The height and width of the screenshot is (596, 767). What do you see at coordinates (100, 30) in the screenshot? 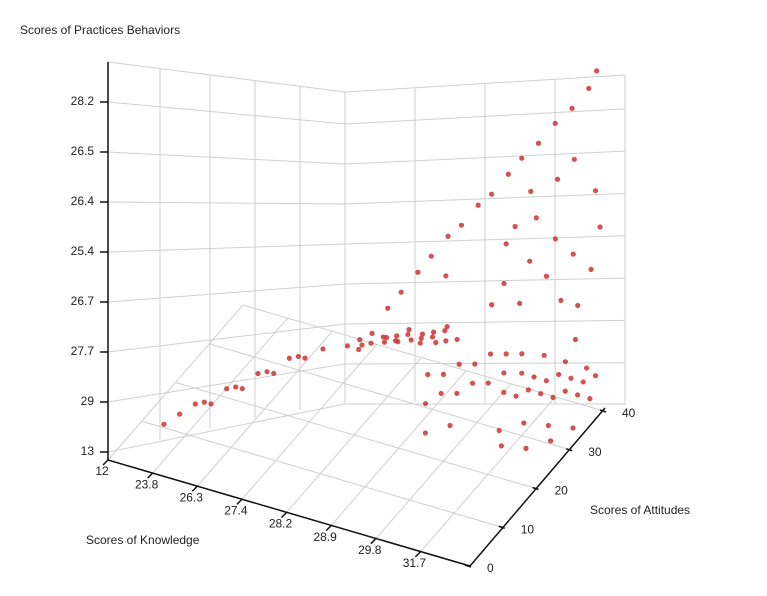
I see `z-axis-label: Scores of Practices Behaviors` at bounding box center [100, 30].